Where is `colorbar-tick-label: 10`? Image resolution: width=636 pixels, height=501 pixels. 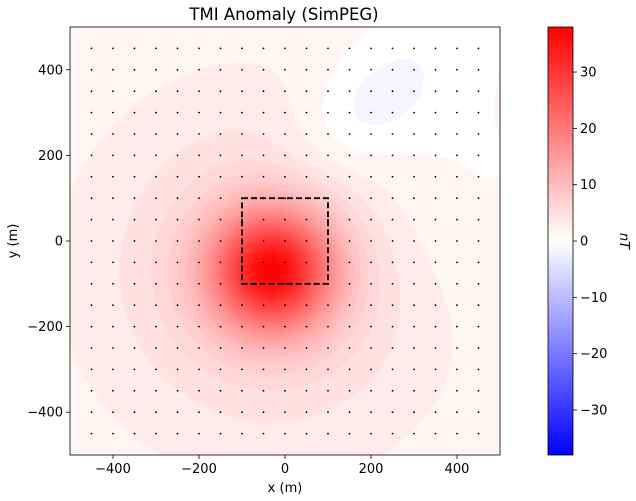 colorbar-tick-label: 10 is located at coordinates (588, 185).